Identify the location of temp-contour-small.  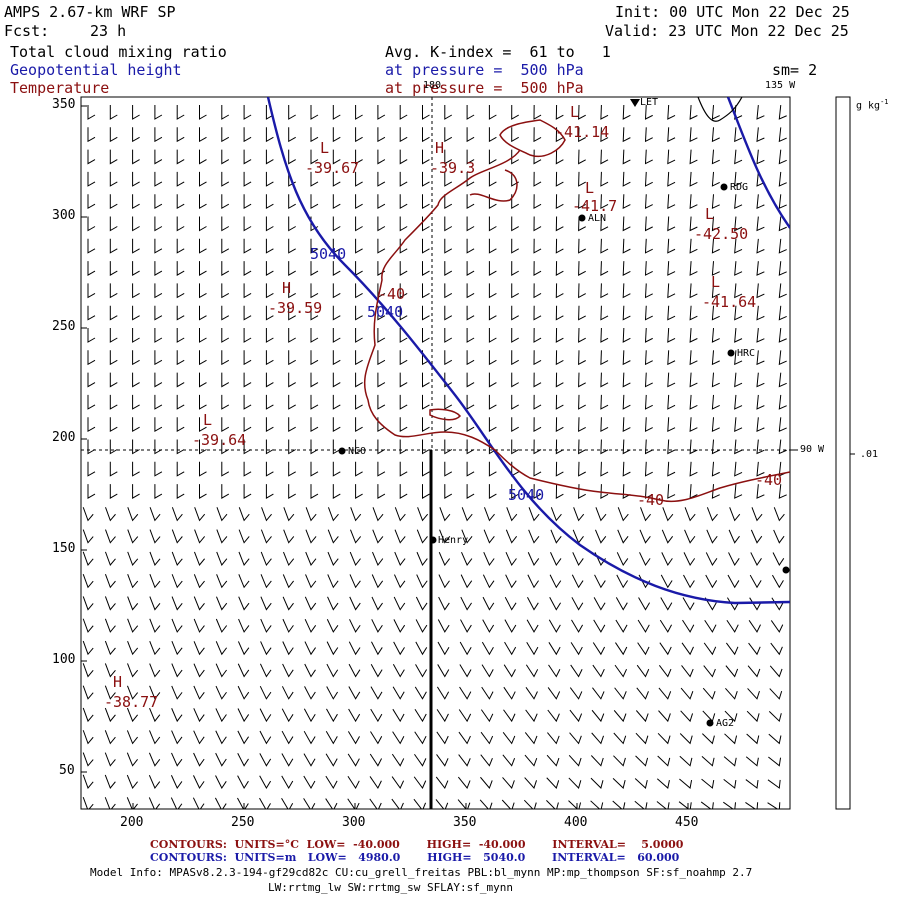
(445, 414).